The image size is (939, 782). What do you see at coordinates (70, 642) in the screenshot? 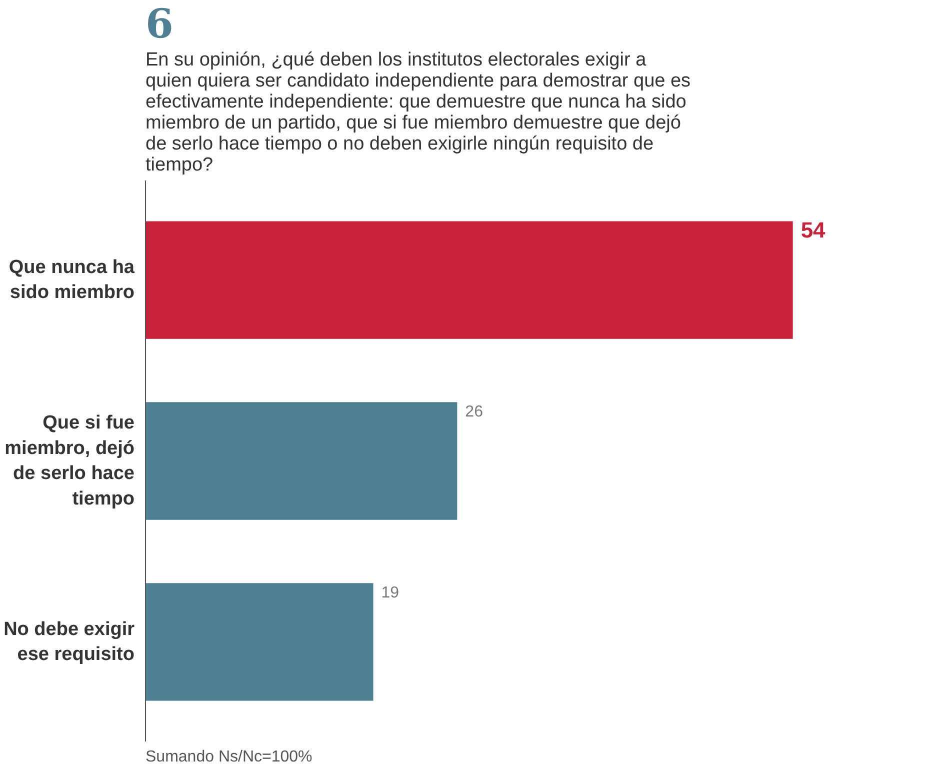
I see `y-tick-label: No debe exigir ese requisito` at bounding box center [70, 642].